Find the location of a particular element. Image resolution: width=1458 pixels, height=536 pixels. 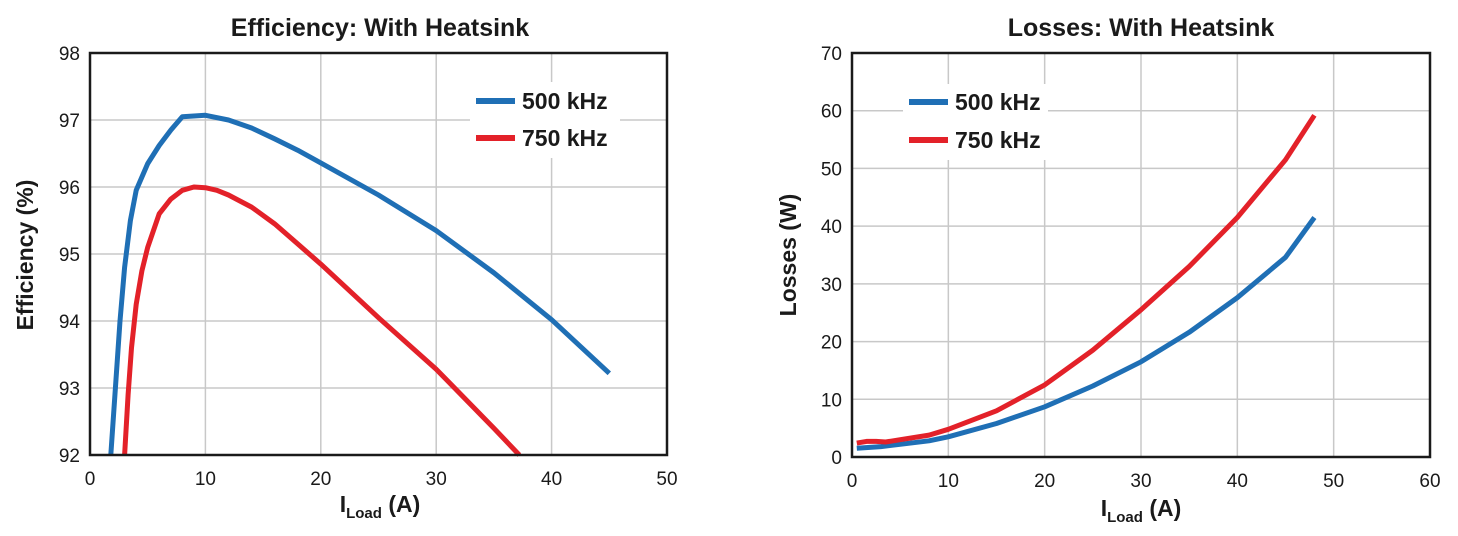

losses-chart-title: Losses: With Heatsink is located at coordinates (1141, 28).